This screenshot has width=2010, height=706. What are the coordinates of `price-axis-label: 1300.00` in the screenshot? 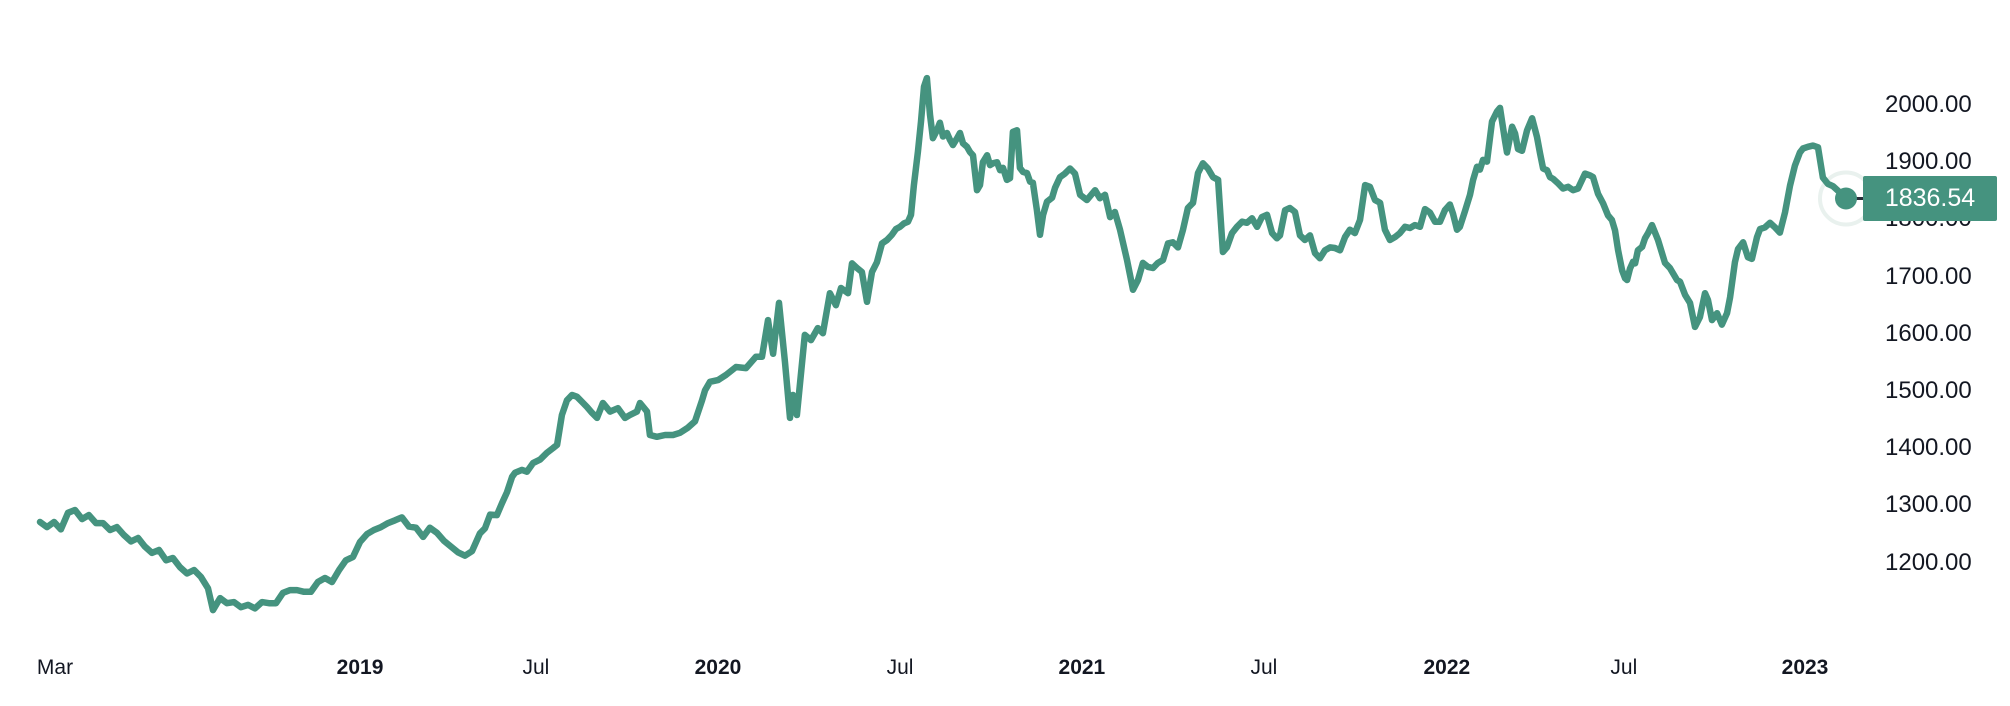 It's located at (1928, 505).